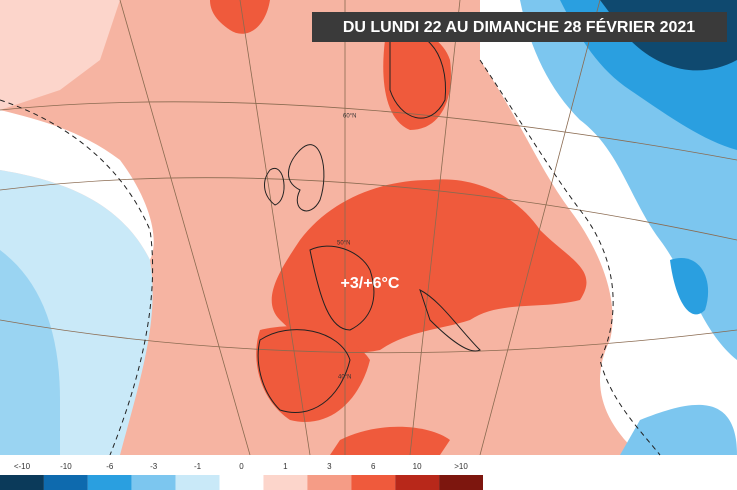 The image size is (737, 490). What do you see at coordinates (241, 466) in the screenshot?
I see `legend-label: 0` at bounding box center [241, 466].